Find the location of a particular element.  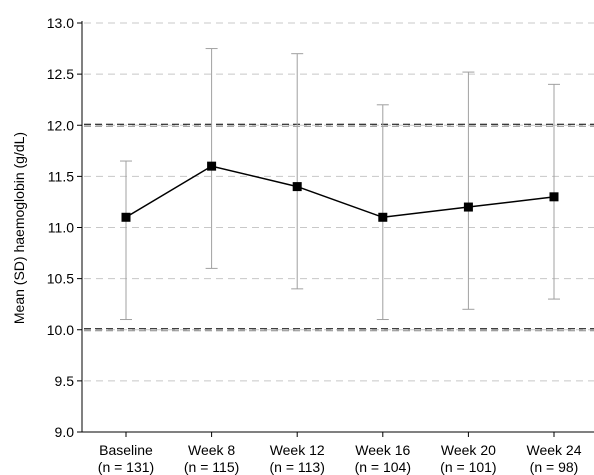

y-tick-label: 10.0 is located at coordinates (60, 330).